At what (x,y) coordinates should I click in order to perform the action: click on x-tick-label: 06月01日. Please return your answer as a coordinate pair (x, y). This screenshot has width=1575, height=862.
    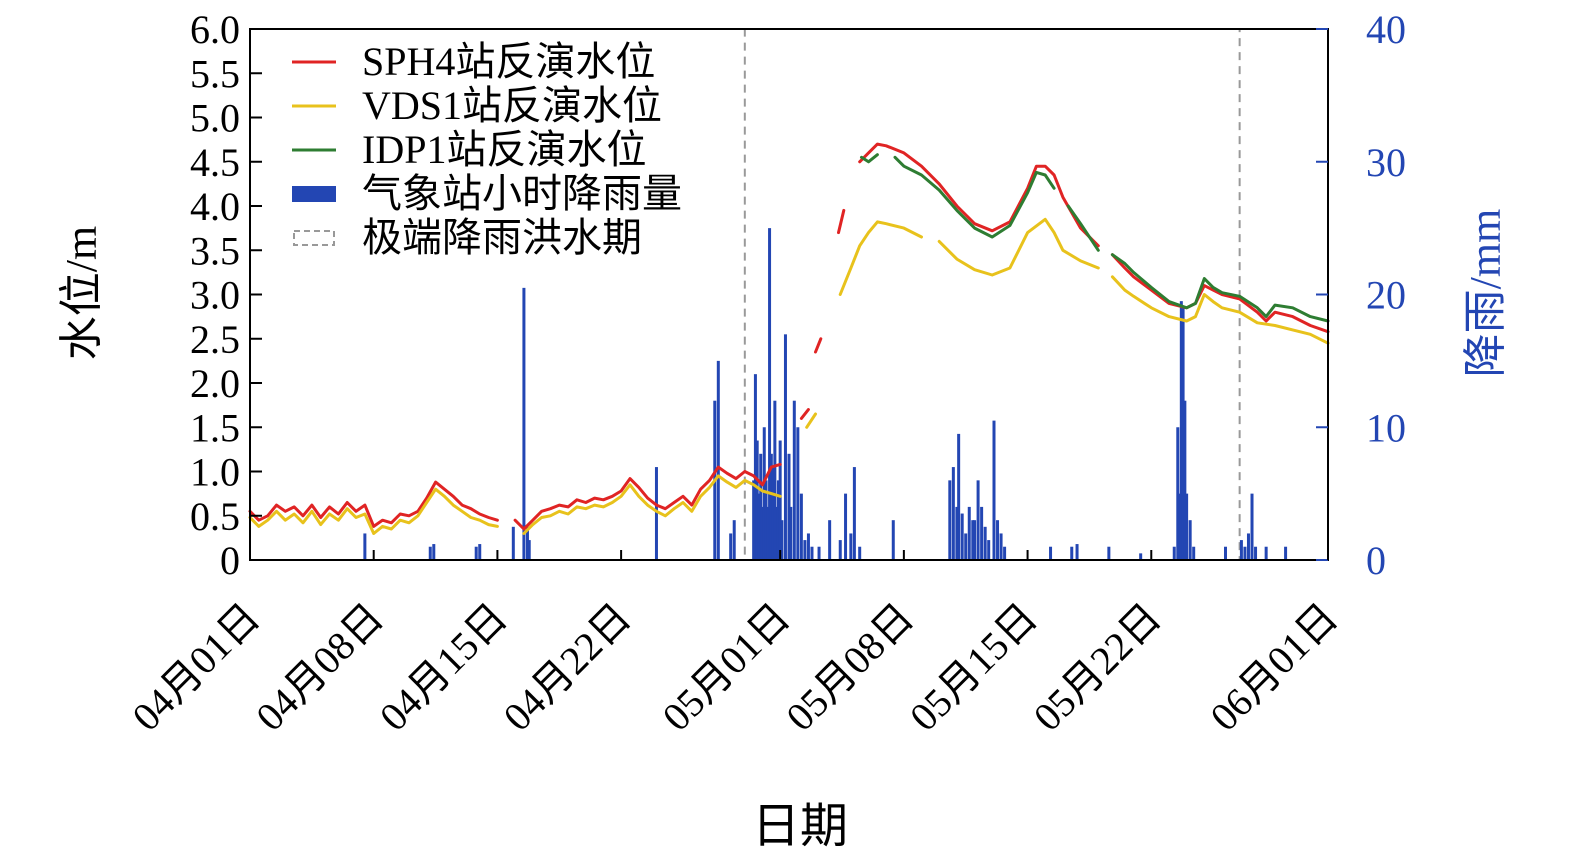
    Looking at the image, I should click on (1273, 667).